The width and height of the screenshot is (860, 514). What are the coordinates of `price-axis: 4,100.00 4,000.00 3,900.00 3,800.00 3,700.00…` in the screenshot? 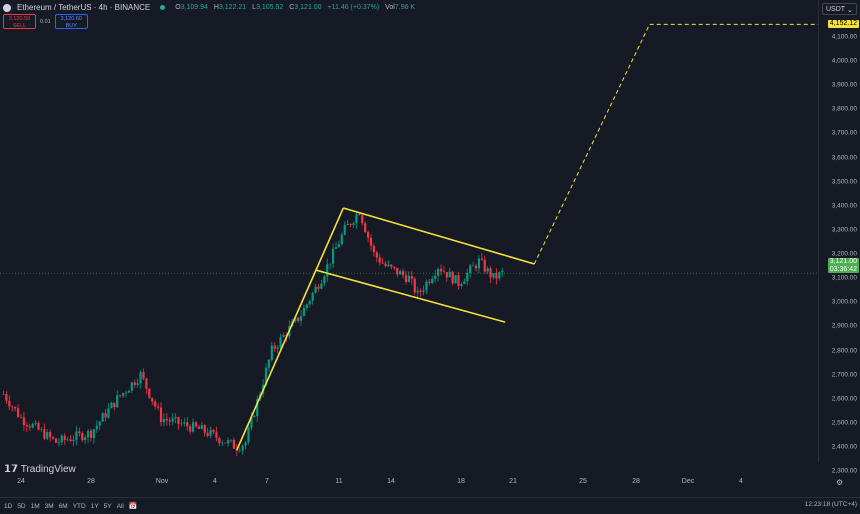 It's located at (839, 237).